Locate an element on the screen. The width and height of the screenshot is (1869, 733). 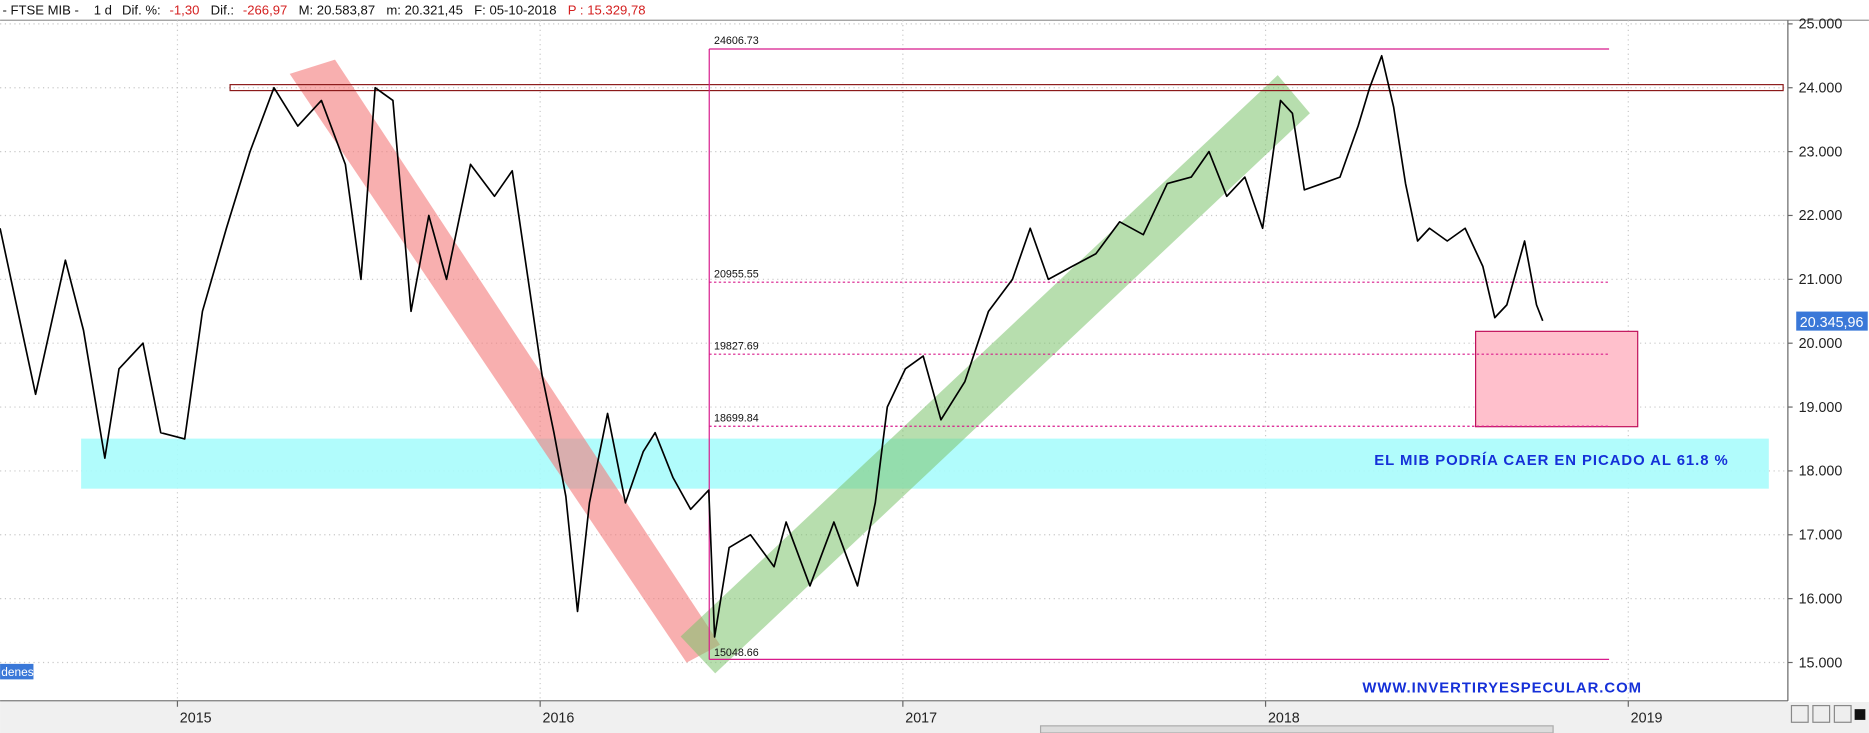
header-item: - FTSE MIB - is located at coordinates (40, 9).